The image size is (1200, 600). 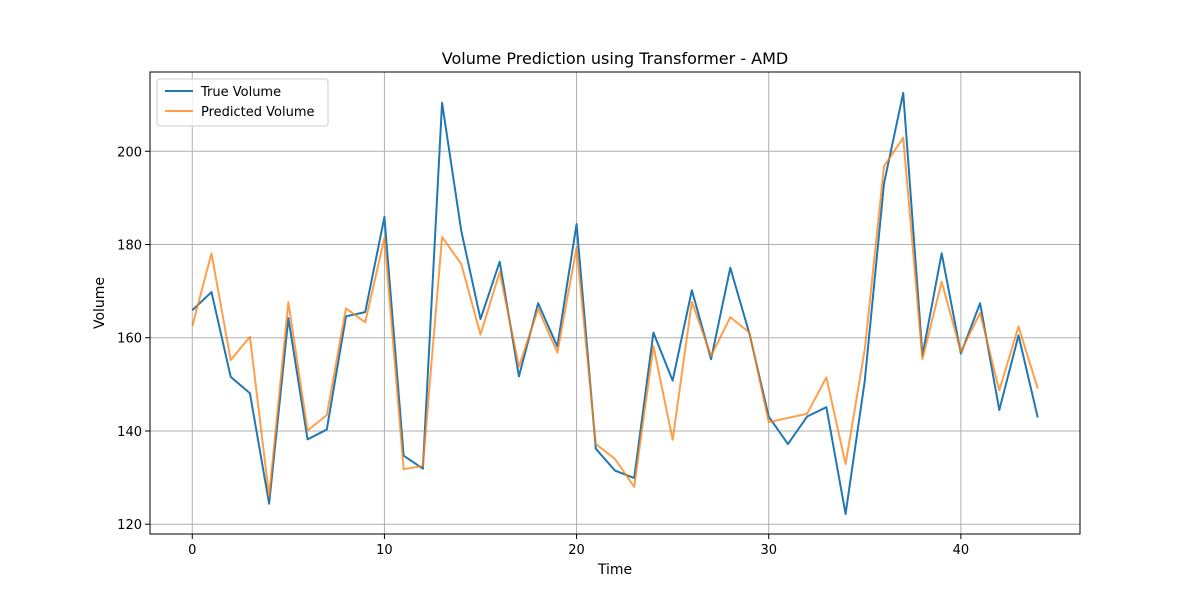 I want to click on x-axis-label: Time, so click(x=614, y=570).